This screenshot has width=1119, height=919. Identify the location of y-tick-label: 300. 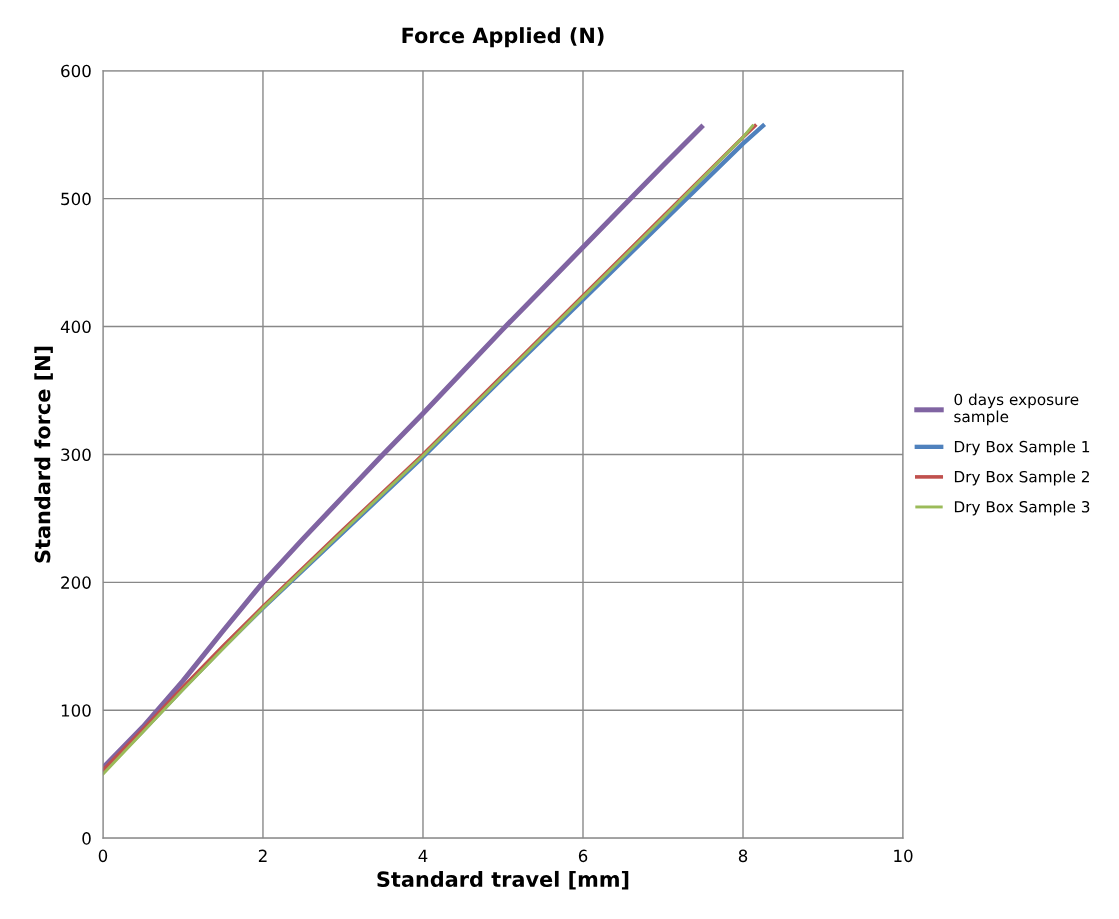
(76, 455).